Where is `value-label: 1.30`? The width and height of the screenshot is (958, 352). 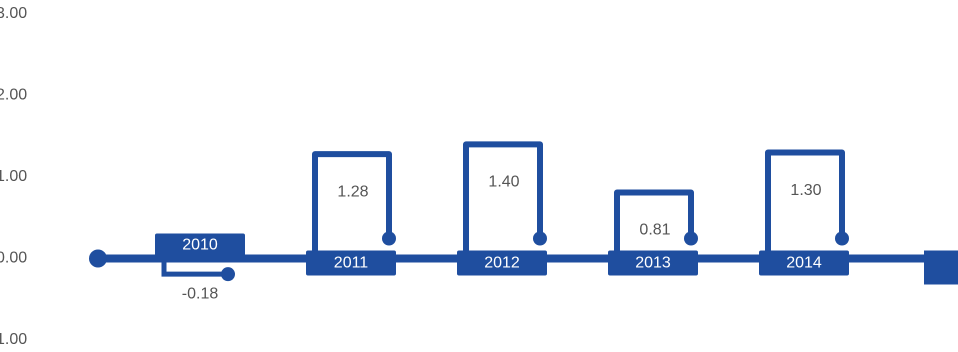 value-label: 1.30 is located at coordinates (805, 190).